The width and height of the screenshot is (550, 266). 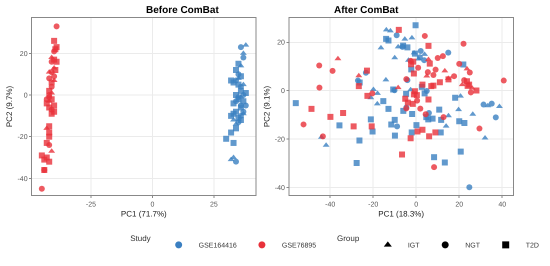 I want to click on chart-title: After ComBat, so click(x=367, y=10).